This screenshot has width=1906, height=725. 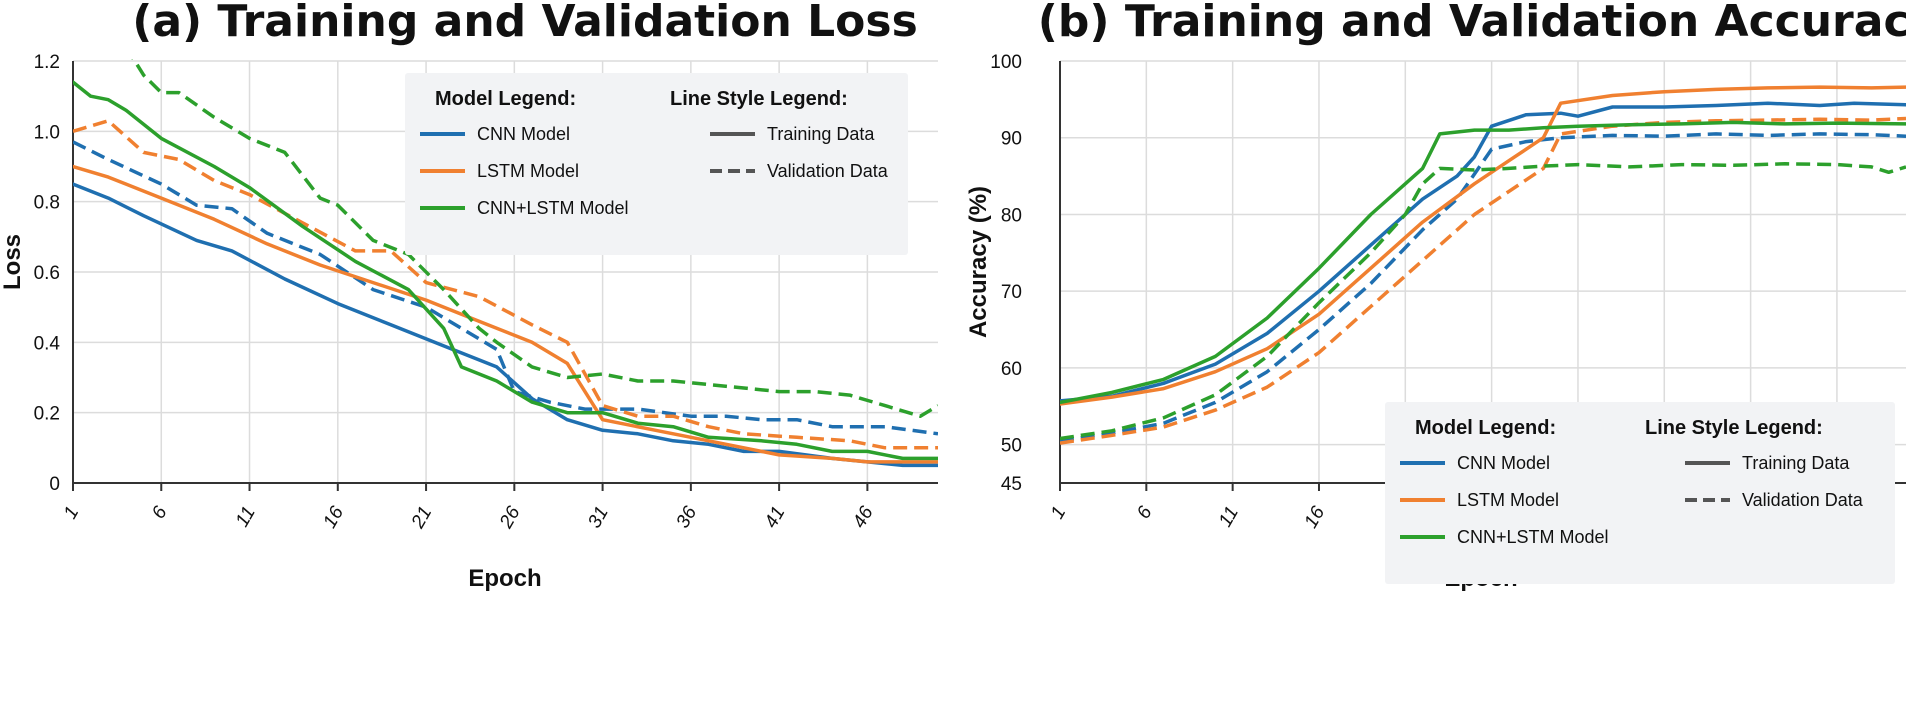 I want to click on y-axis-label: Accuracy (%), so click(x=978, y=262).